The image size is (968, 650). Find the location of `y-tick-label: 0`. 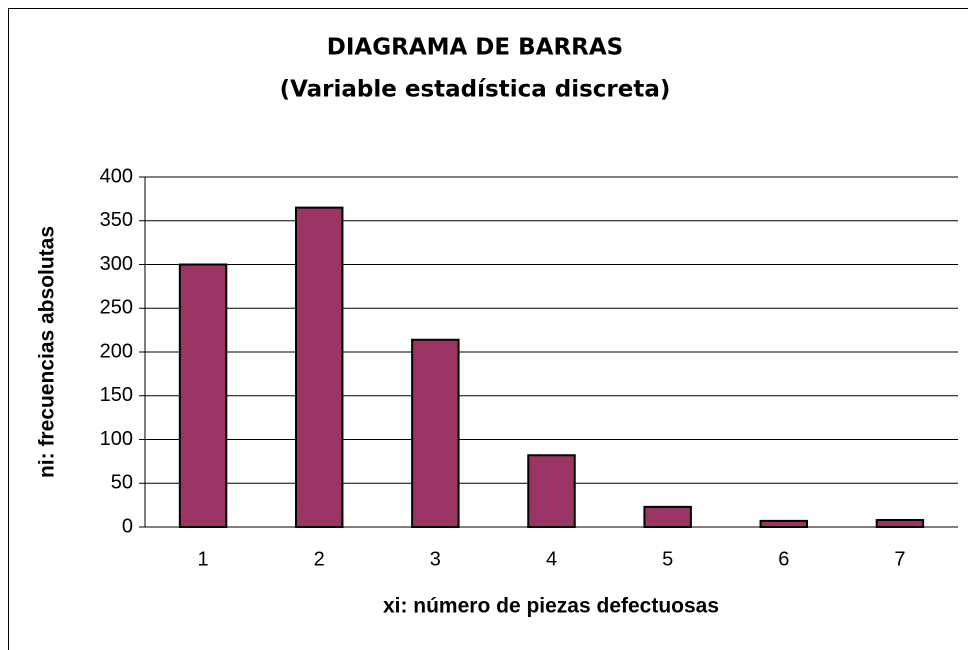

y-tick-label: 0 is located at coordinates (127, 526).